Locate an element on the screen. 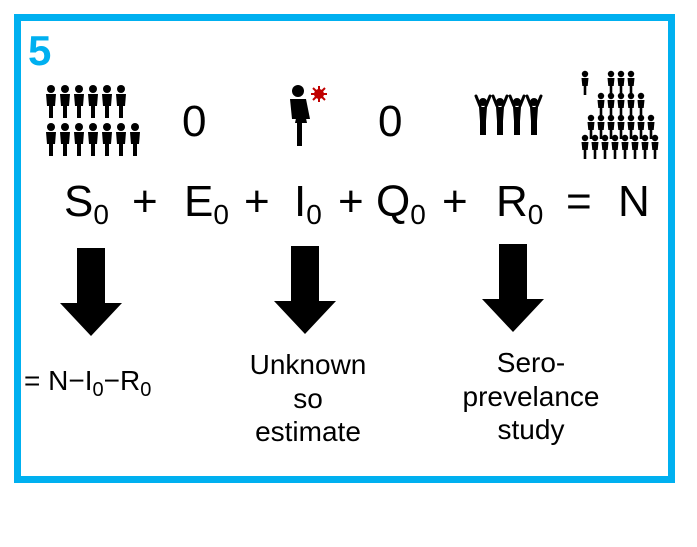 This screenshot has width=697, height=547. i-note-line-1: Unknown is located at coordinates (308, 364).